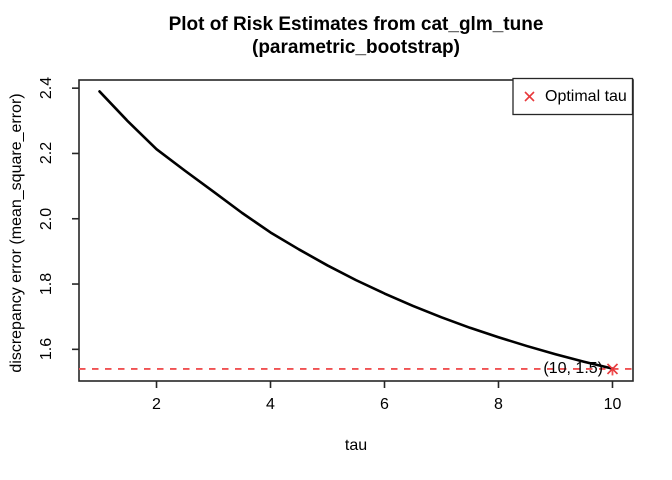  I want to click on optimal-point-cross-icon, so click(612, 369).